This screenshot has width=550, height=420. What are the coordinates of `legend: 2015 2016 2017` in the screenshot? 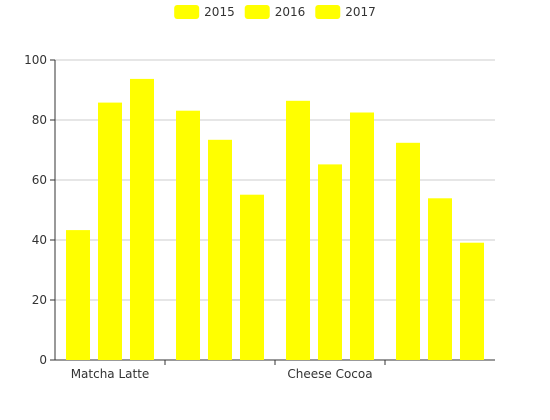 It's located at (275, 12).